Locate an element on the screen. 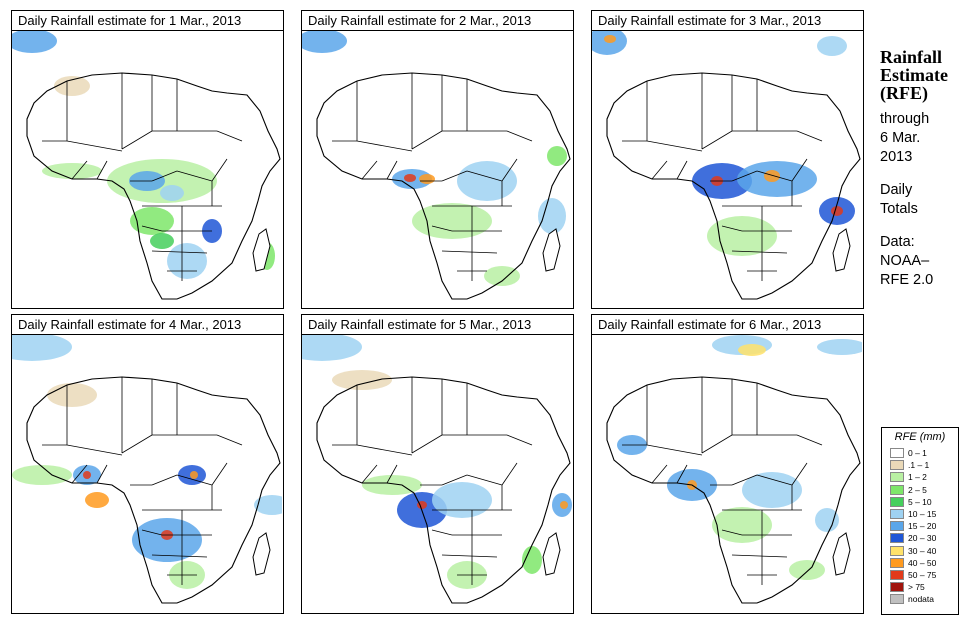 The width and height of the screenshot is (967, 626). panel-title: Daily Rainfall estimate for 6 Mar., 2013 is located at coordinates (727, 325).